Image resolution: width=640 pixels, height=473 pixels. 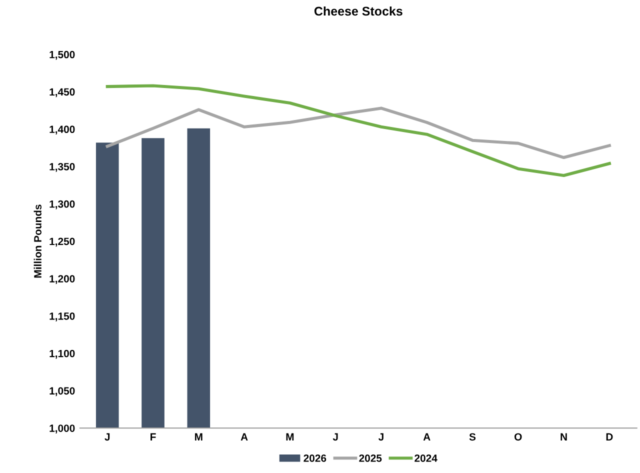 I want to click on y-tick-label: 1,500, so click(x=62, y=55).